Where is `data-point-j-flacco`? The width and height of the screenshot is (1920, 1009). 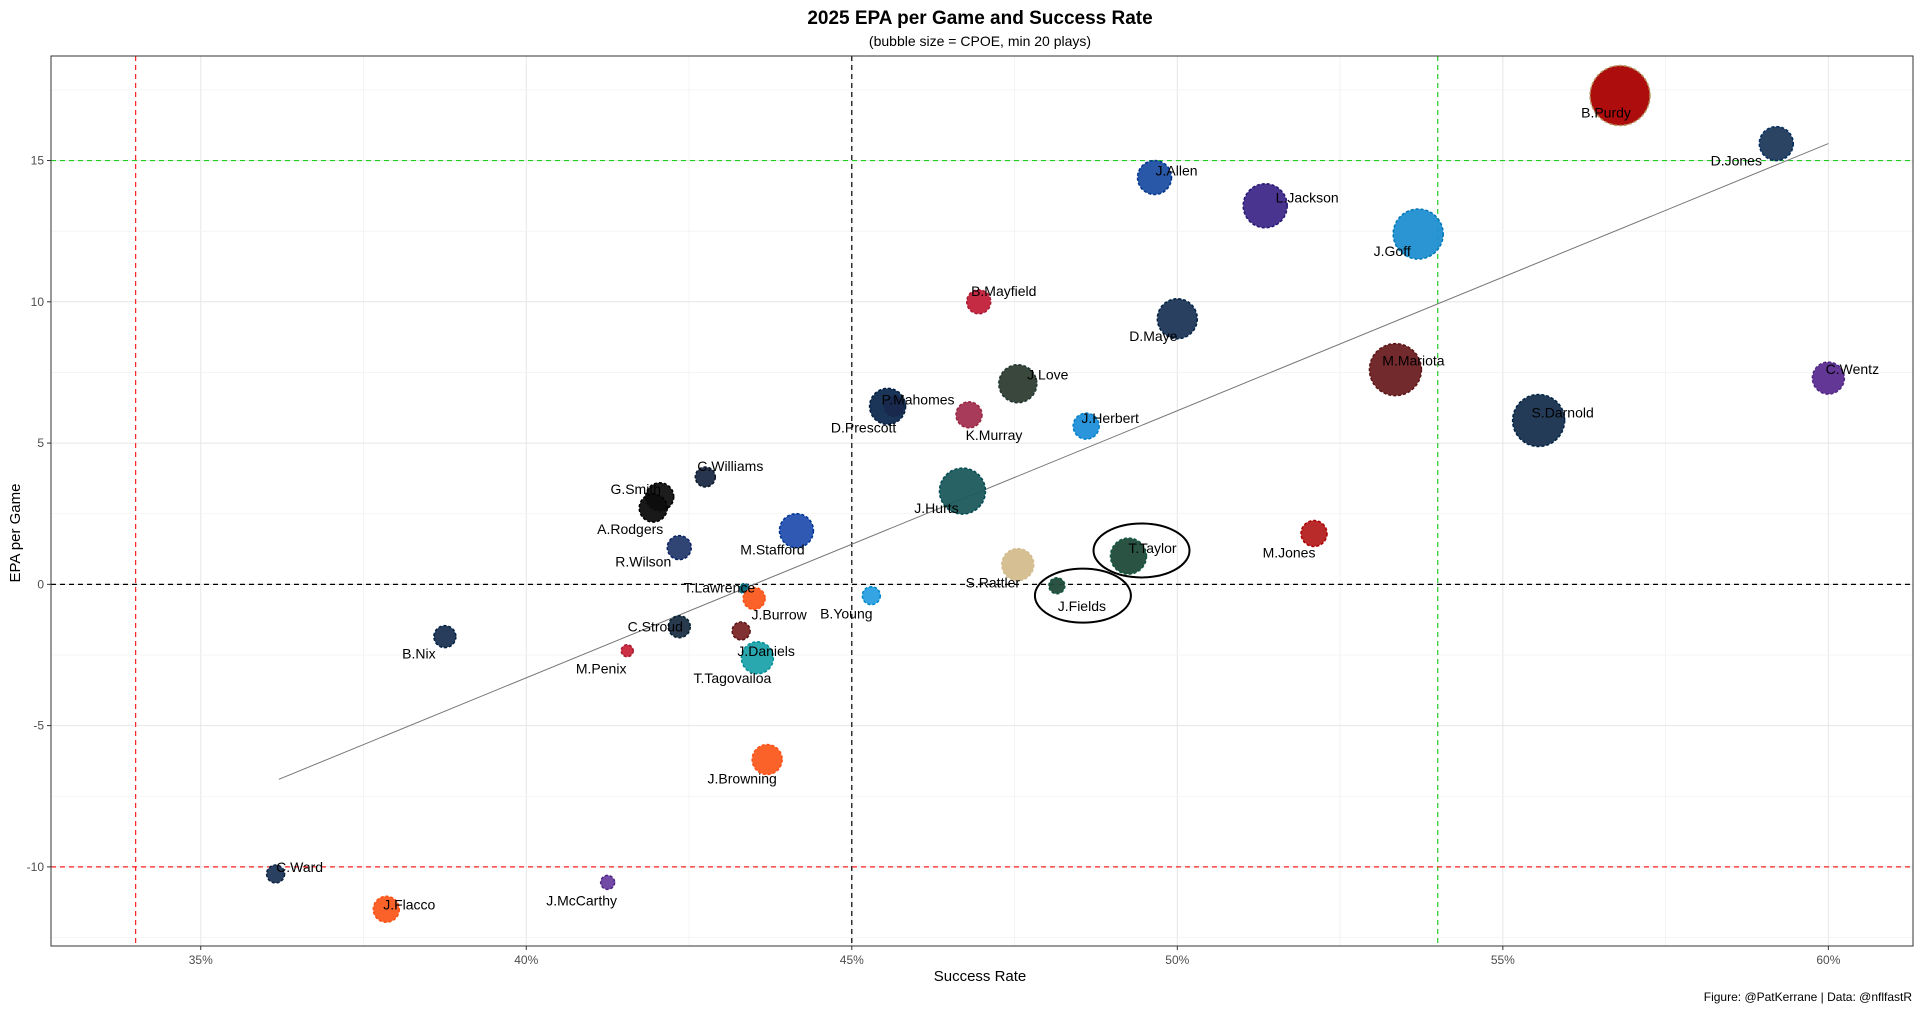 data-point-j-flacco is located at coordinates (386, 909).